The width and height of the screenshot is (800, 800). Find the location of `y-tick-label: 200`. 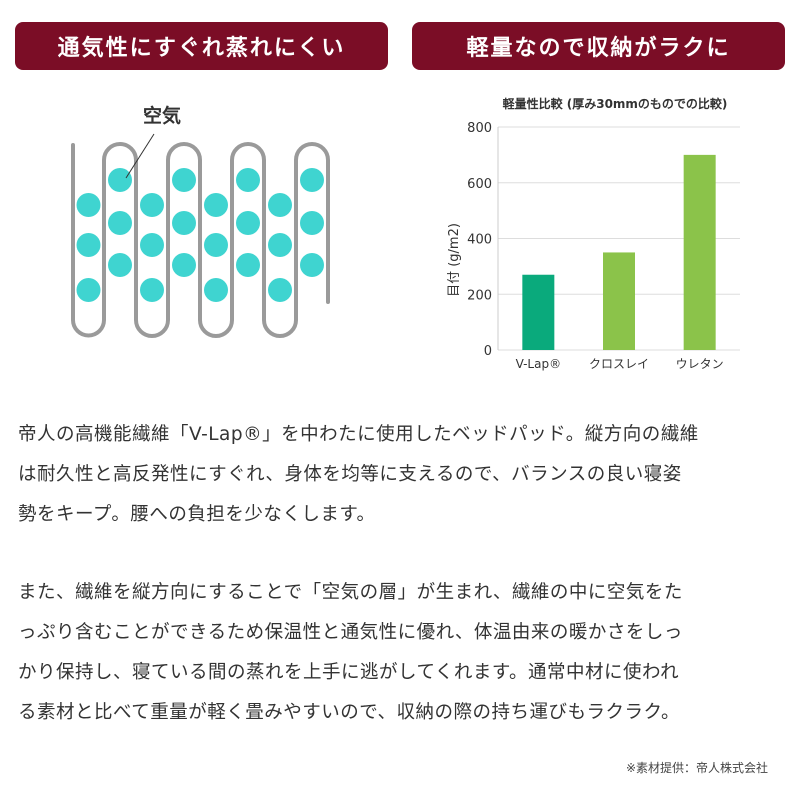

y-tick-label: 200 is located at coordinates (479, 295).